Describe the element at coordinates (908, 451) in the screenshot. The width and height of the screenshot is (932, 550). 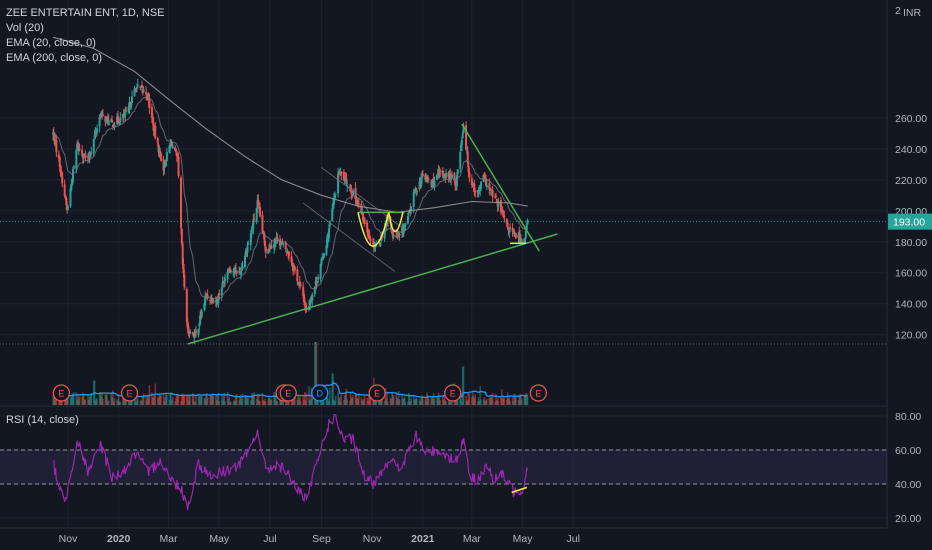
I see `rsi-tick: 60.00` at that location.